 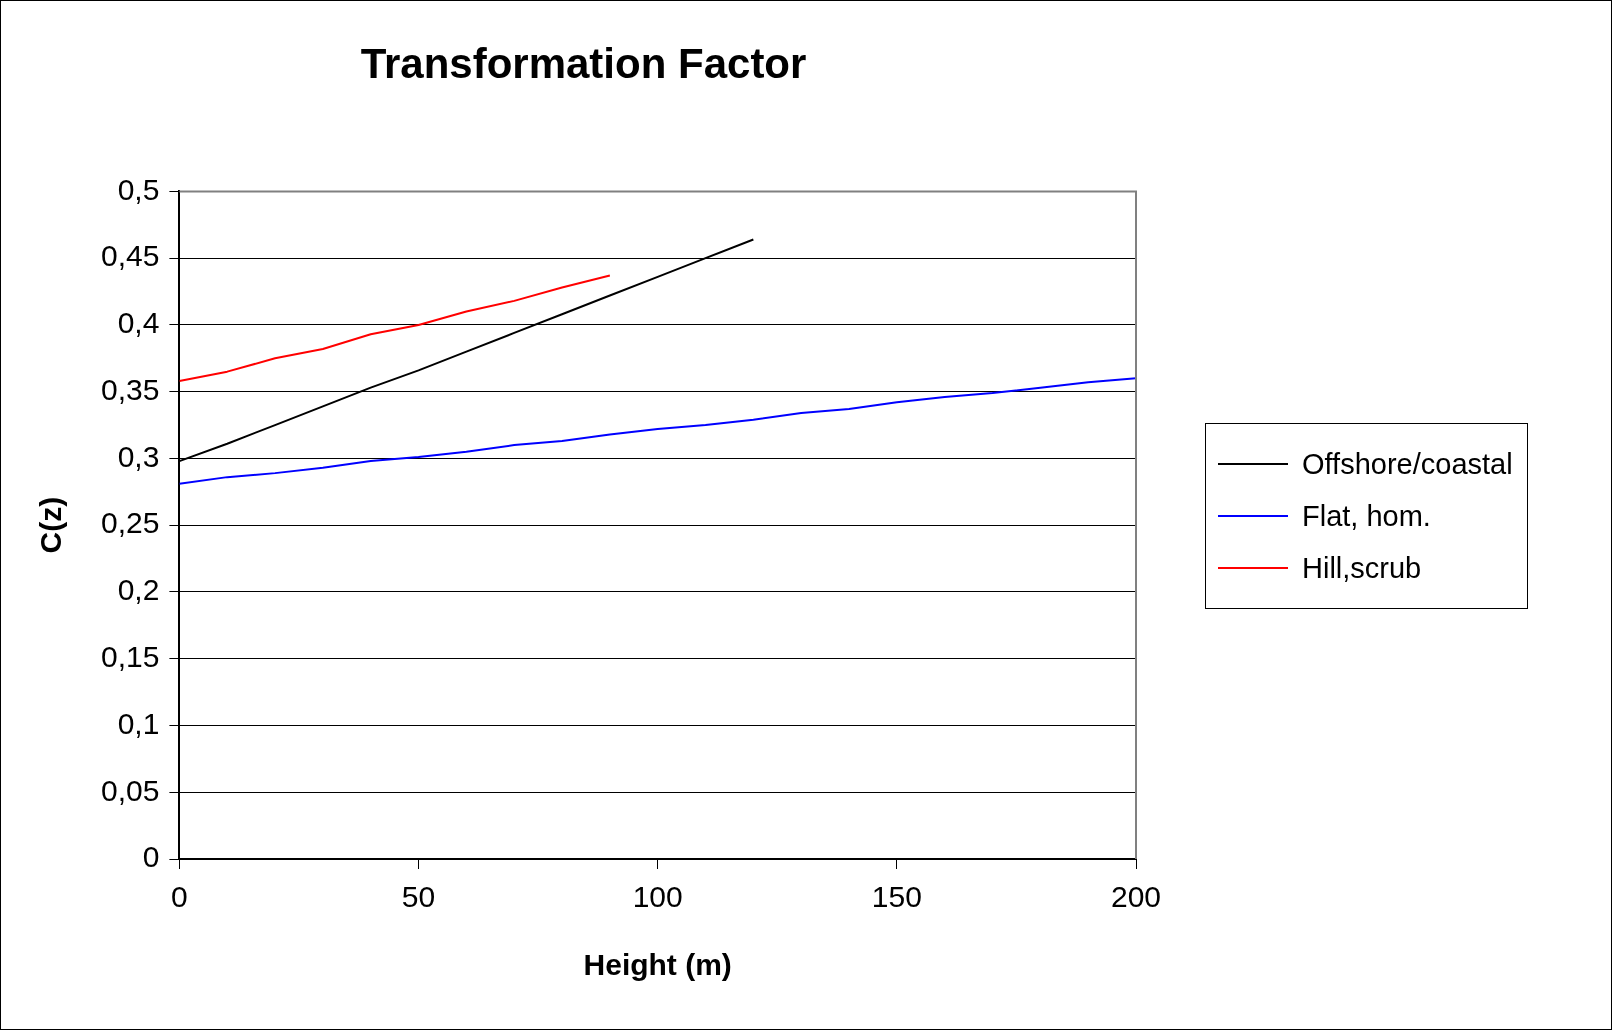 What do you see at coordinates (130, 256) in the screenshot?
I see `y-tick-label: 0,45` at bounding box center [130, 256].